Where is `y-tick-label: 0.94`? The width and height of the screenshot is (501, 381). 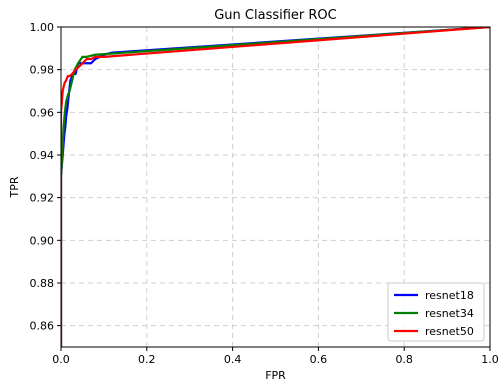
y-tick-label: 0.94 is located at coordinates (42, 155).